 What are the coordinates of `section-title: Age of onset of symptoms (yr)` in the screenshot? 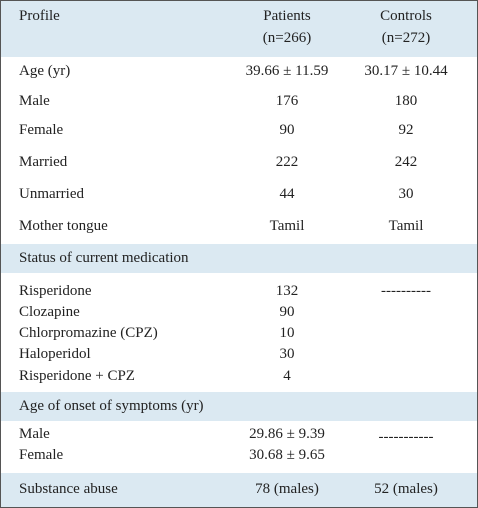 It's located at (111, 406).